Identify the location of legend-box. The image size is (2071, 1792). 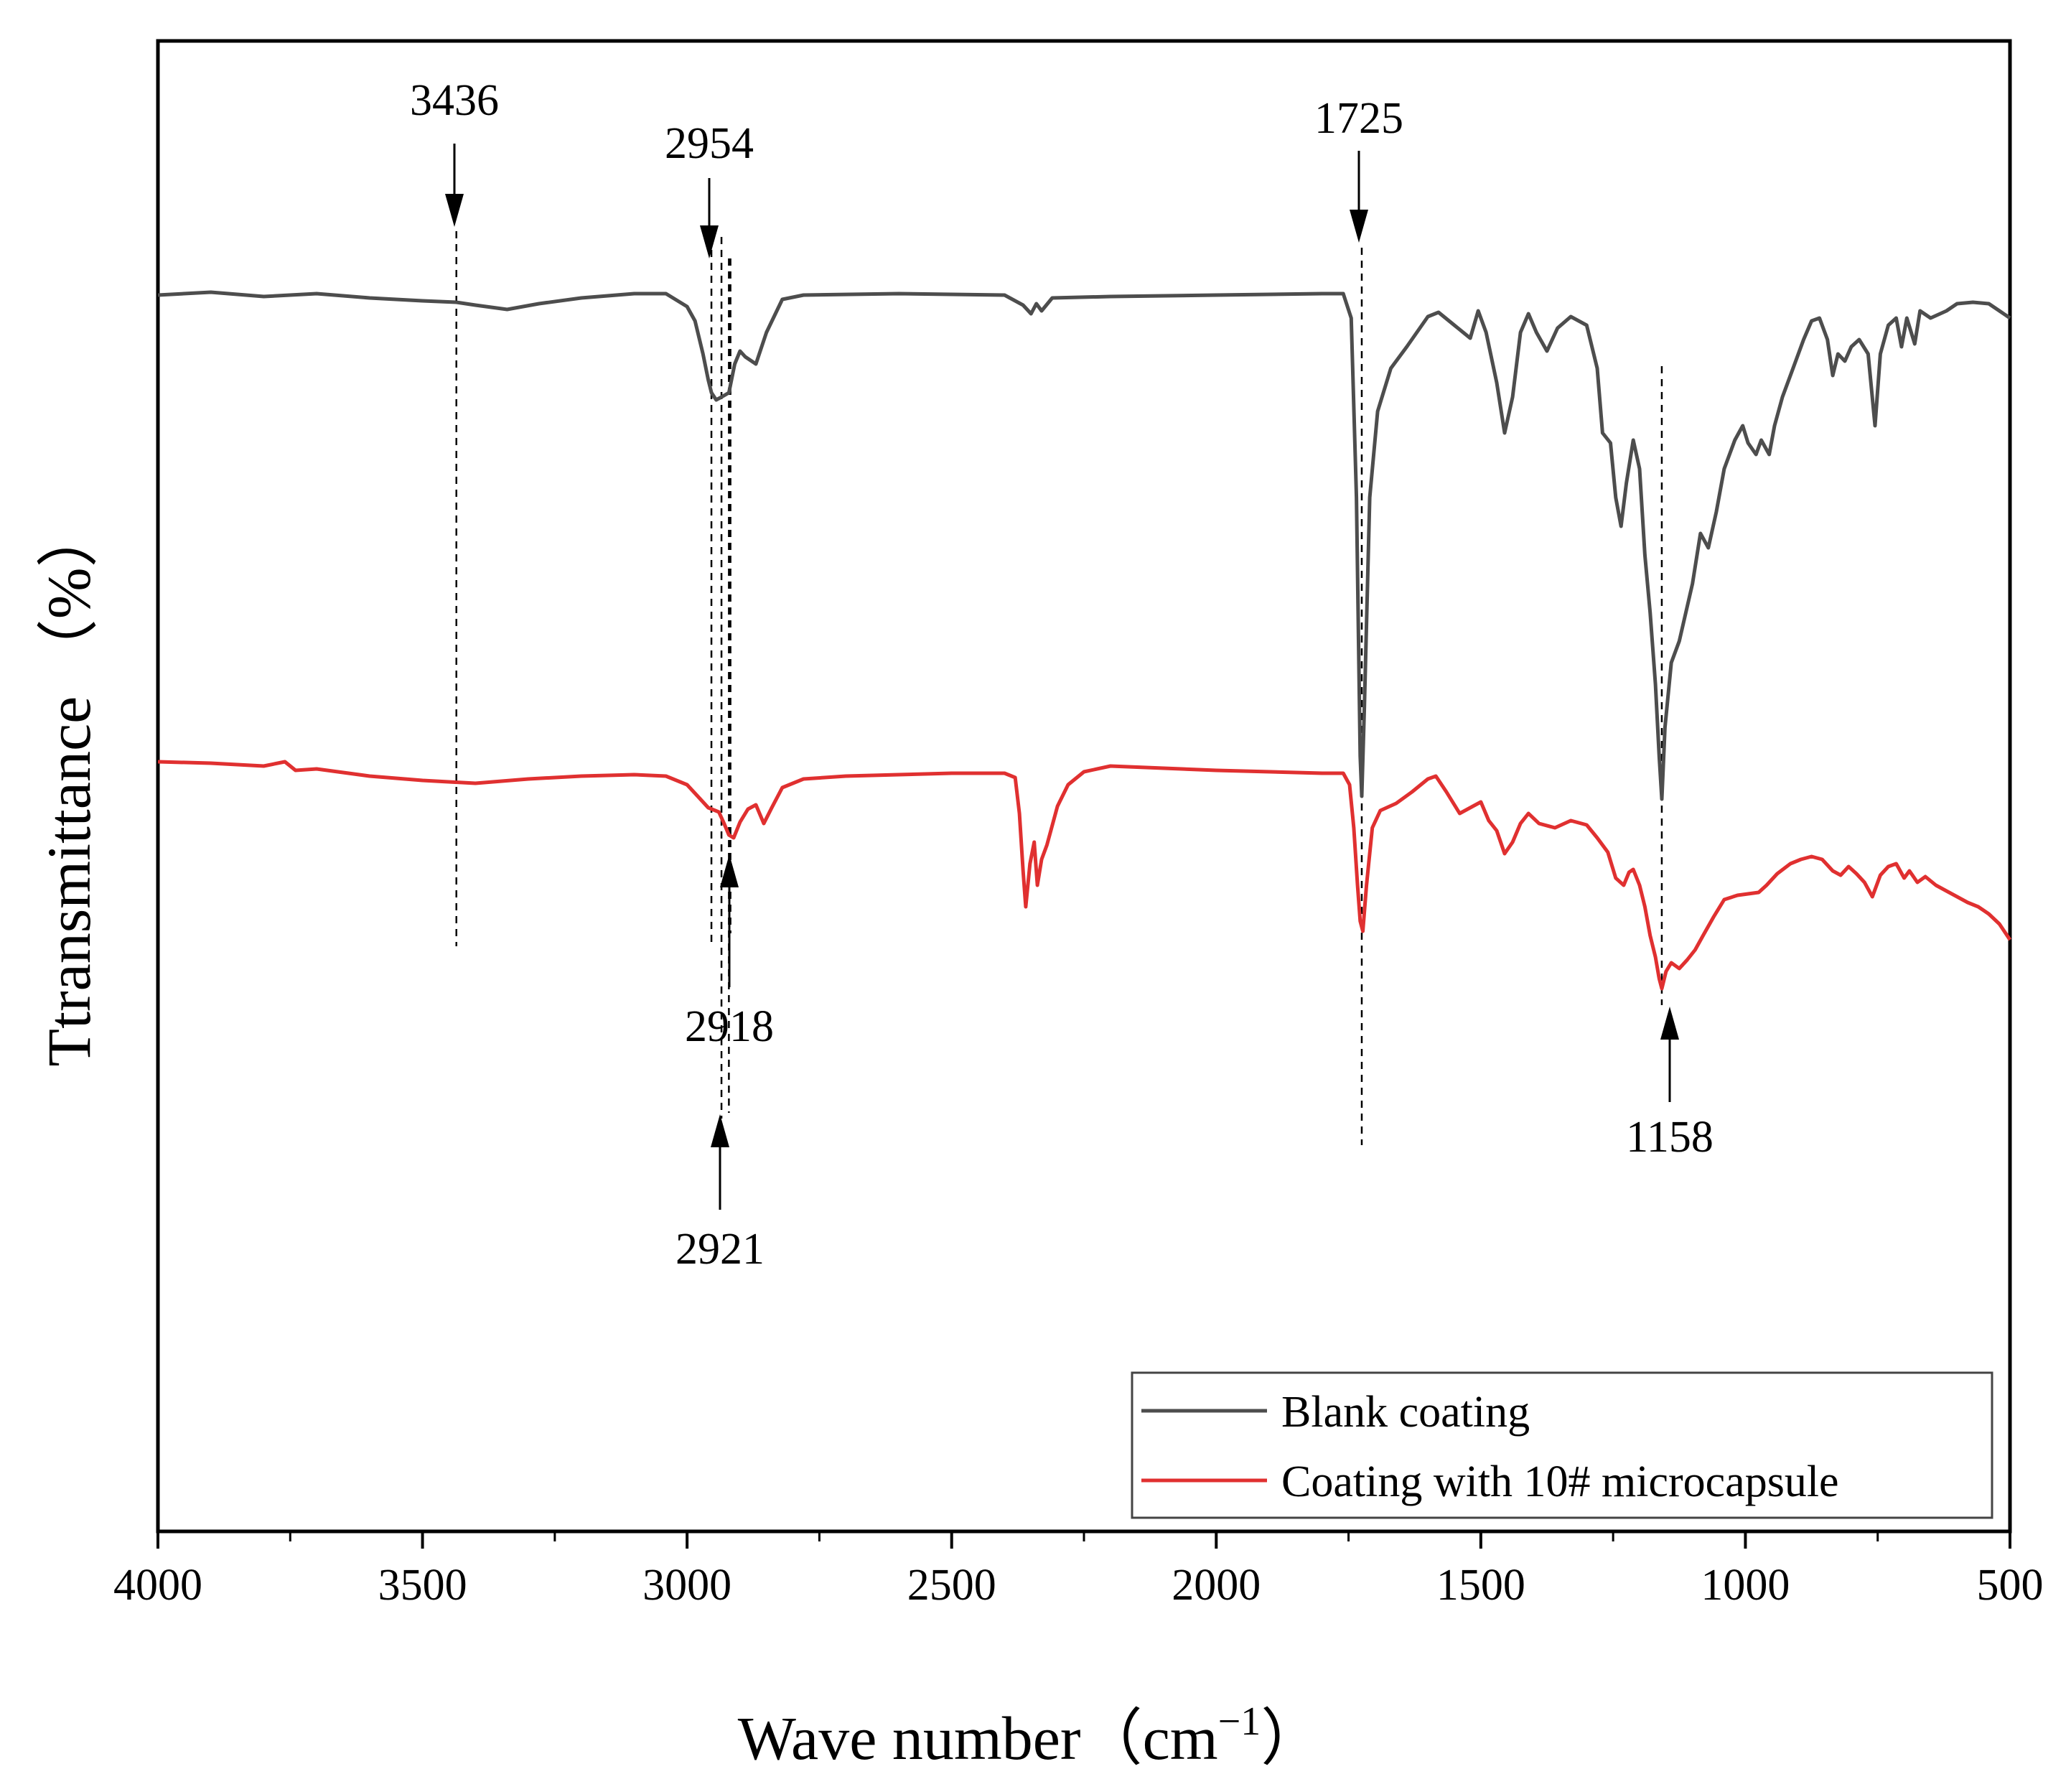
(1562, 1445).